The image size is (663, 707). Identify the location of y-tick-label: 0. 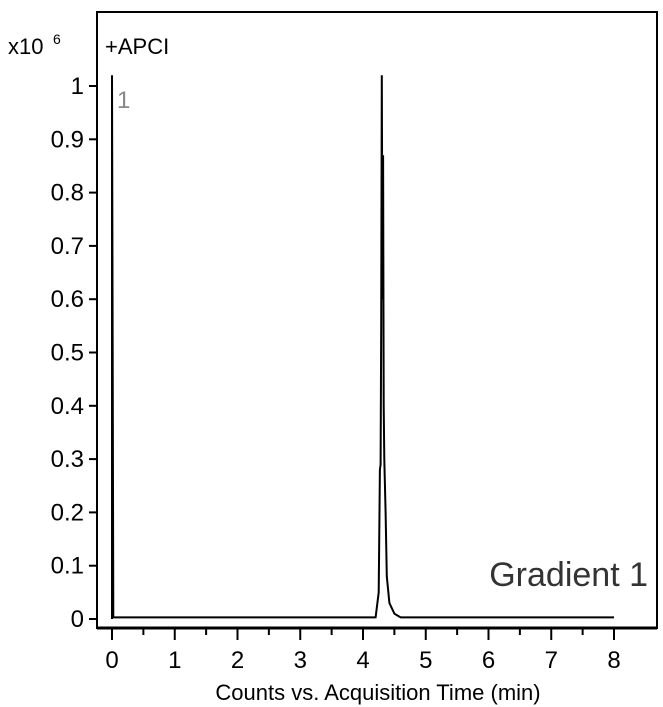
(77, 619).